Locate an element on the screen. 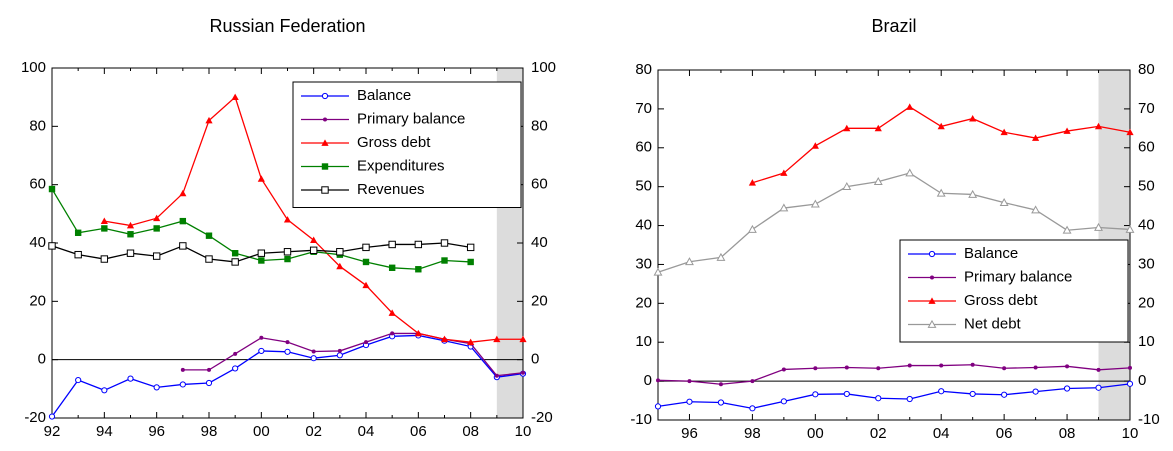 This screenshot has height=451, width=1173. y-tick-label: 10 is located at coordinates (643, 341).